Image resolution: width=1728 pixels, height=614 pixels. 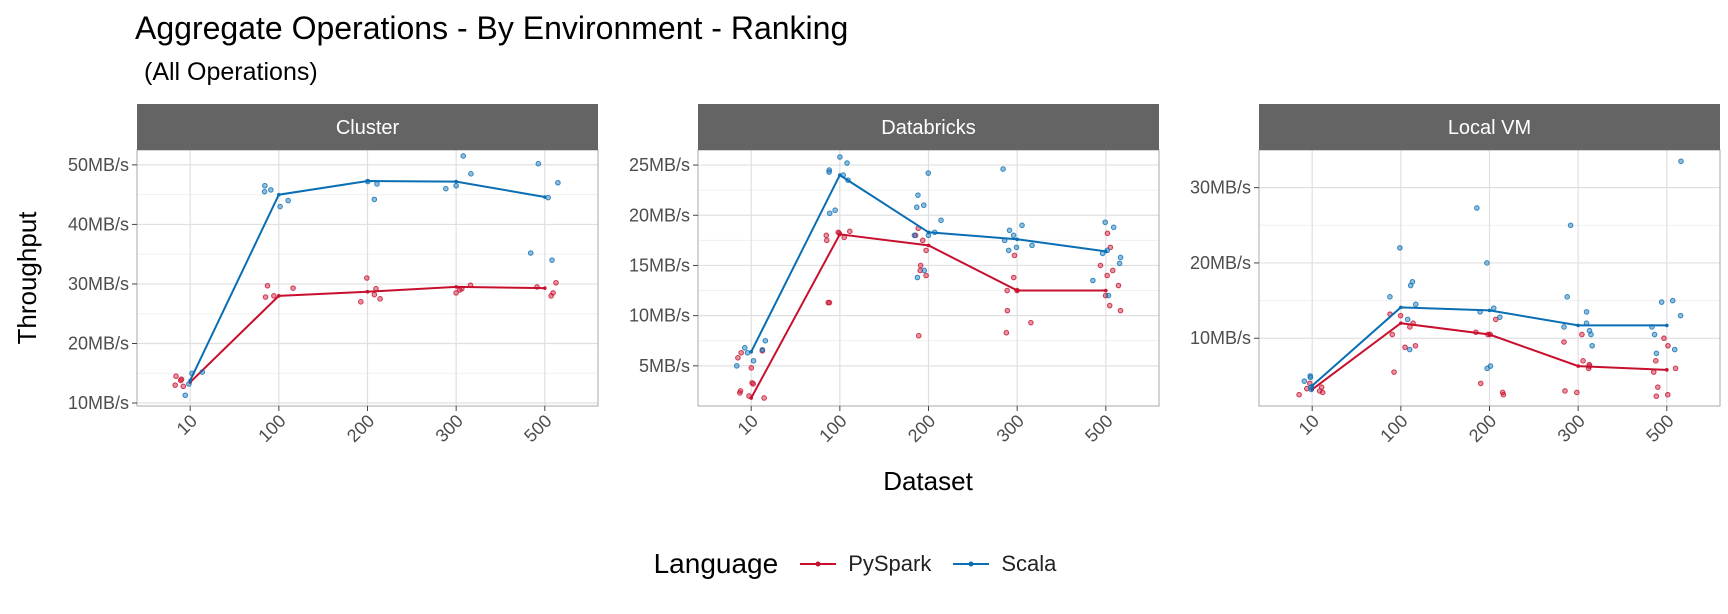 What do you see at coordinates (231, 72) in the screenshot?
I see `chart-subtitle: (All Operations)` at bounding box center [231, 72].